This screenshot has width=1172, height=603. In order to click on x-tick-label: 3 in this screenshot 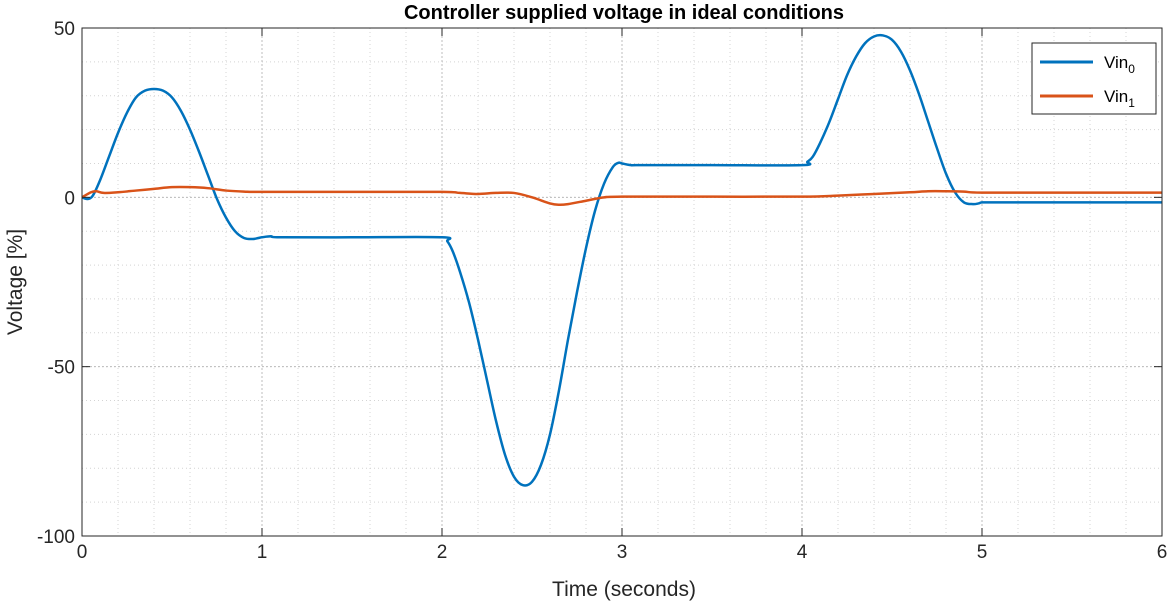, I will do `click(622, 552)`.